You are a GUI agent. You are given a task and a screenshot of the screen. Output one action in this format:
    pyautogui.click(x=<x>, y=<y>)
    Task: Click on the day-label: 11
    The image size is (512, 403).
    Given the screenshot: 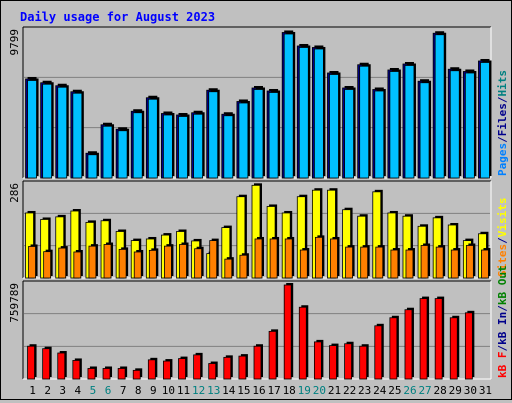 What is the action you would take?
    pyautogui.click(x=183, y=390)
    